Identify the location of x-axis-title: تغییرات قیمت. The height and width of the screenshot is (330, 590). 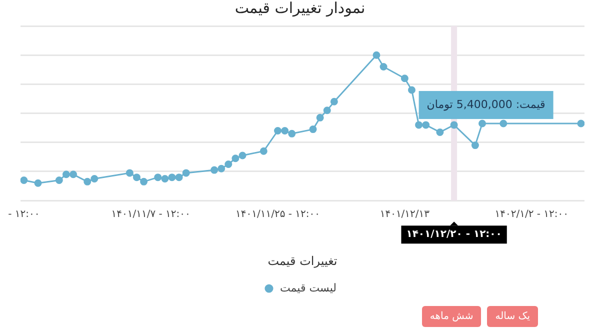
(303, 261).